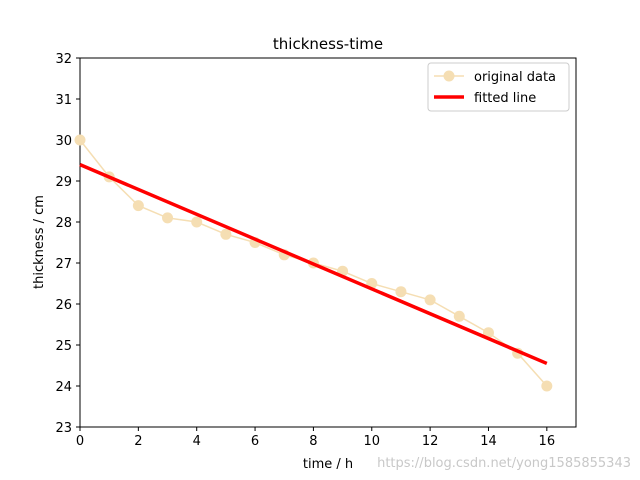 This screenshot has width=640, height=480. Describe the element at coordinates (255, 441) in the screenshot. I see `x-tick-label: 6` at that location.